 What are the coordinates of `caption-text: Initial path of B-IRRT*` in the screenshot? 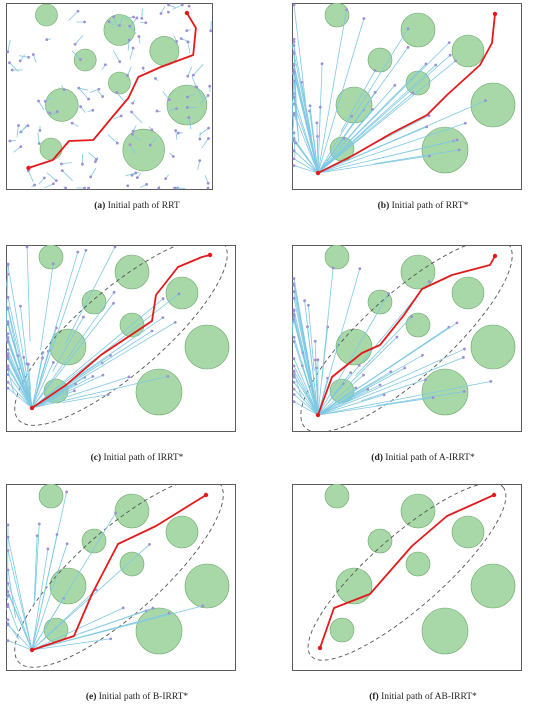 It's located at (143, 697).